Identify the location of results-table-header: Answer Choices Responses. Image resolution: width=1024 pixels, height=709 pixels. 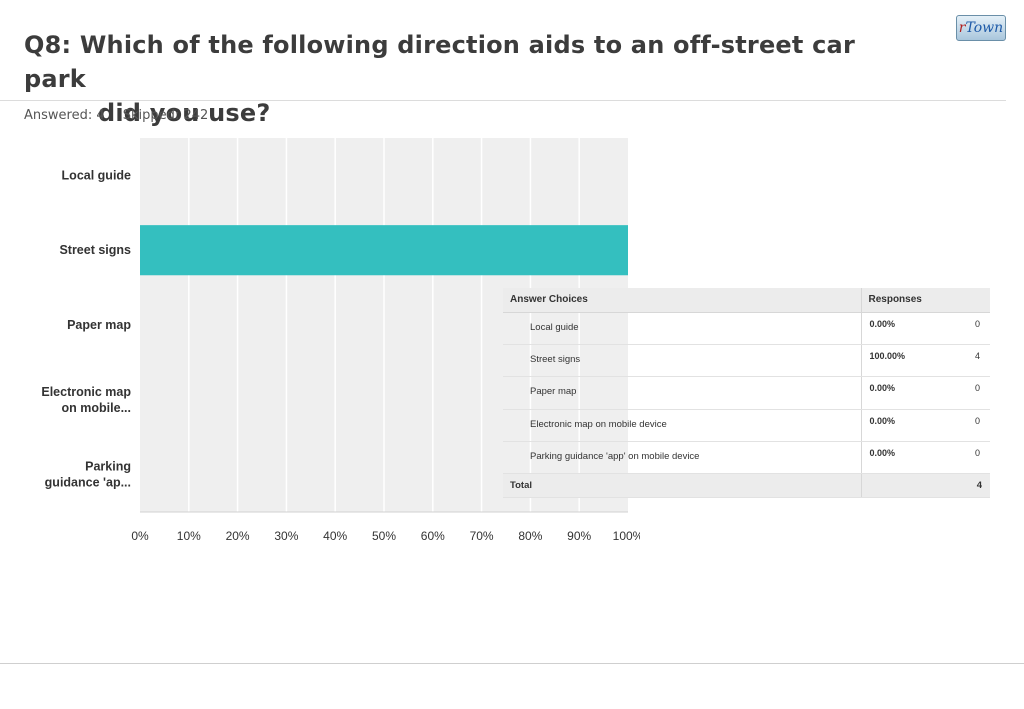
(746, 300).